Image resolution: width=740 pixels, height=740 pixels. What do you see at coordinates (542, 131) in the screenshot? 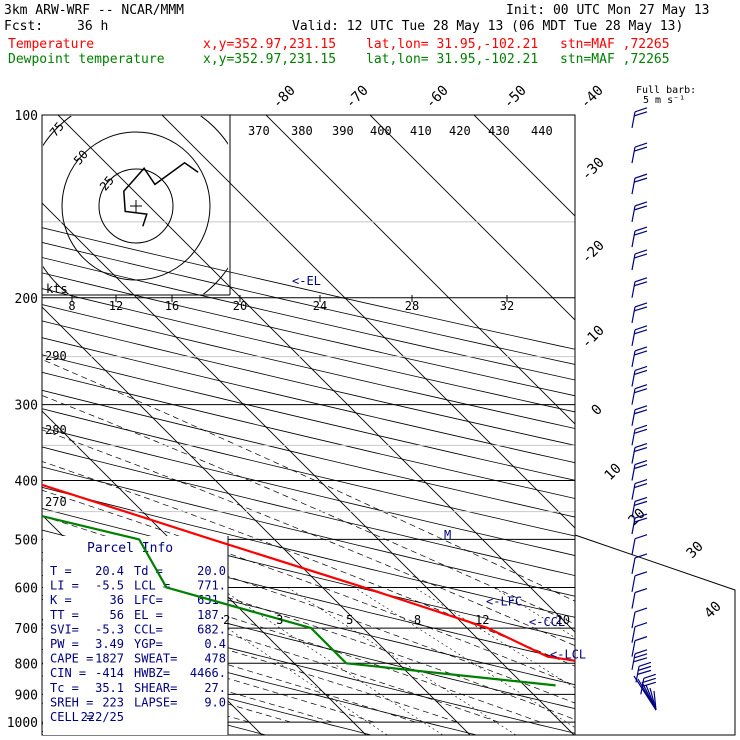
I see `theta-label: 440` at bounding box center [542, 131].